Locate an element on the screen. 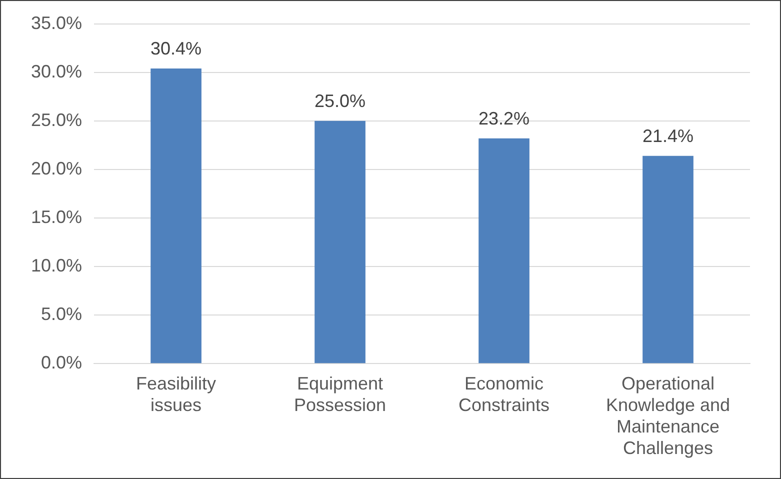 This screenshot has width=781, height=479. y-tick-label: 35.0% is located at coordinates (56, 22).